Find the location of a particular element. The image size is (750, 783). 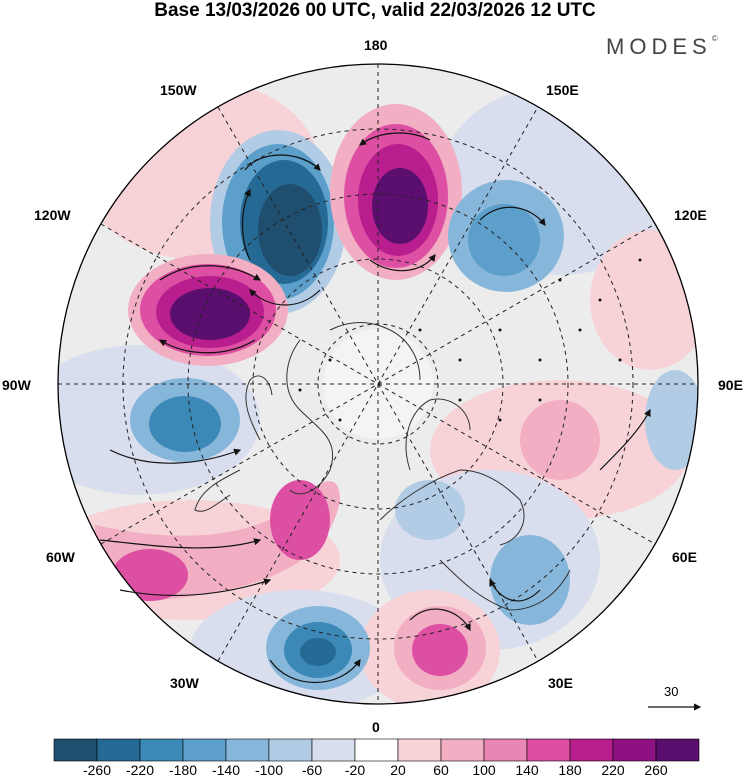

colorbar-label: 220 is located at coordinates (613, 770).